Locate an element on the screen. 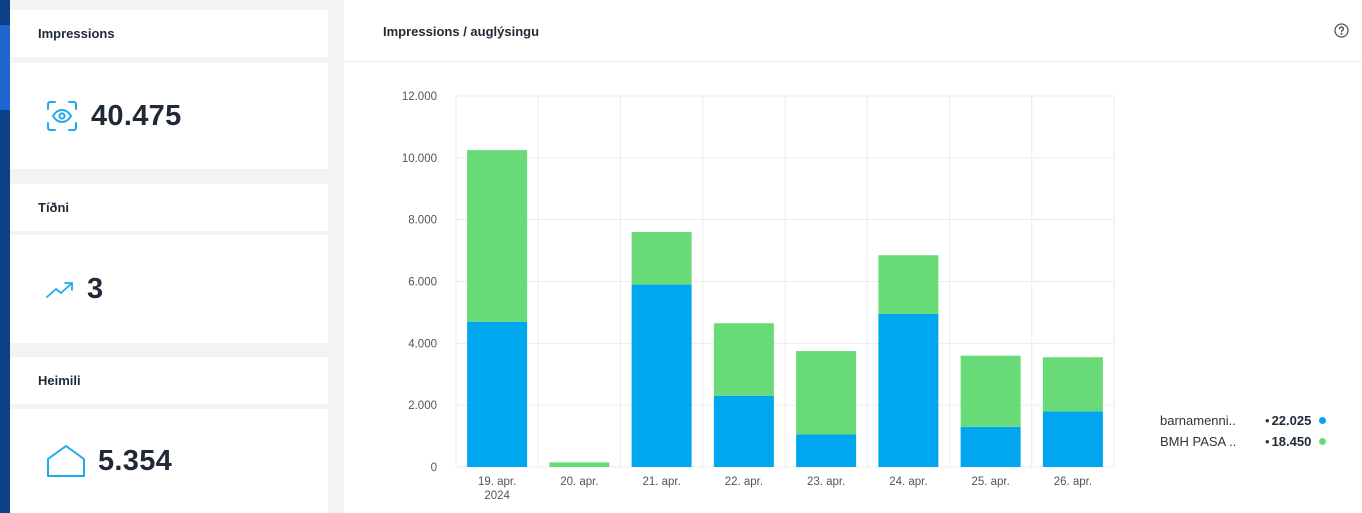 This screenshot has height=513, width=1362. households-card: 5.354 is located at coordinates (169, 461).